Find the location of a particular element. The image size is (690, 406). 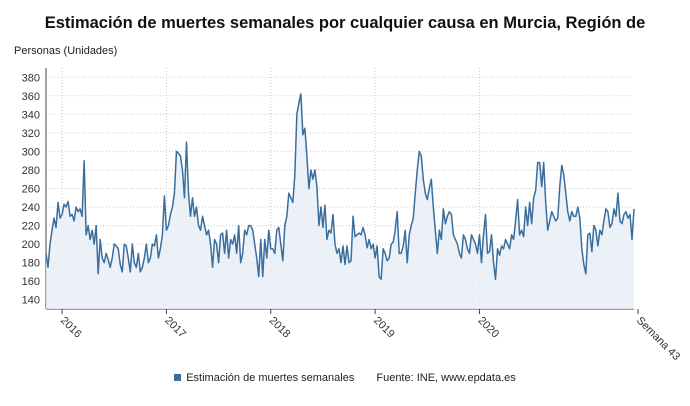

x-tick-label: 2019 is located at coordinates (384, 328).